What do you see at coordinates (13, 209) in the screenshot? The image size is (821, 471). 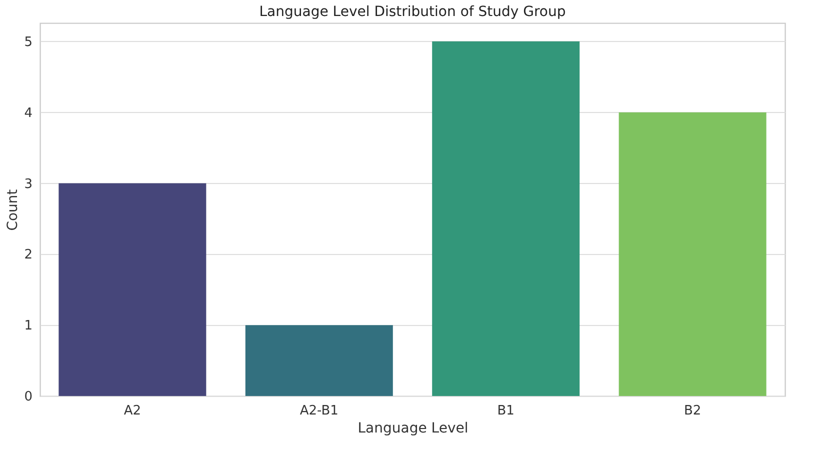 I see `y-axis-title: Count` at bounding box center [13, 209].